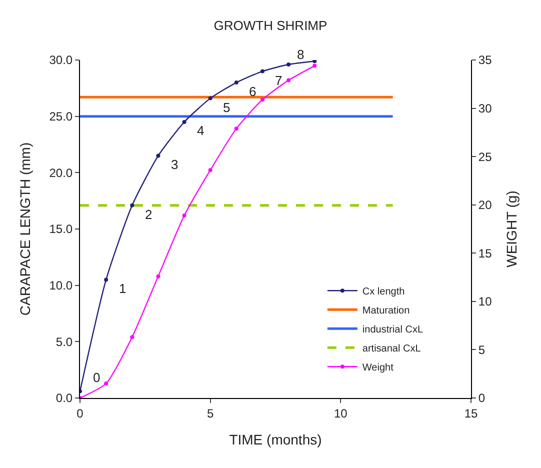 This screenshot has height=468, width=541. What do you see at coordinates (482, 398) in the screenshot?
I see `y2-tick-label: 0` at bounding box center [482, 398].